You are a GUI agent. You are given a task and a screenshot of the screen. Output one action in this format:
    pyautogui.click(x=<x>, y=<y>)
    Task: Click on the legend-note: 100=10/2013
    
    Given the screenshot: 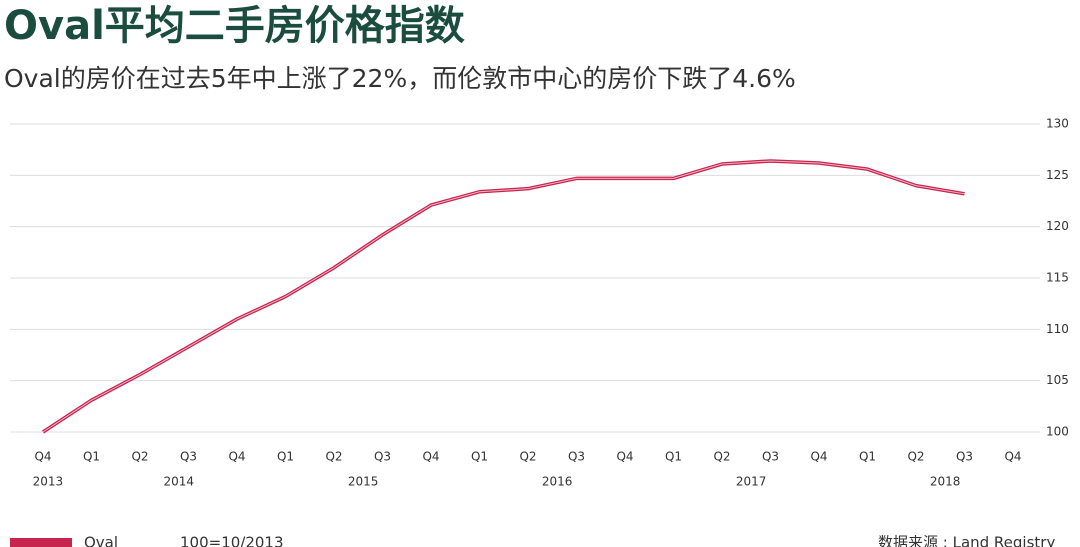 What is the action you would take?
    pyautogui.click(x=232, y=540)
    